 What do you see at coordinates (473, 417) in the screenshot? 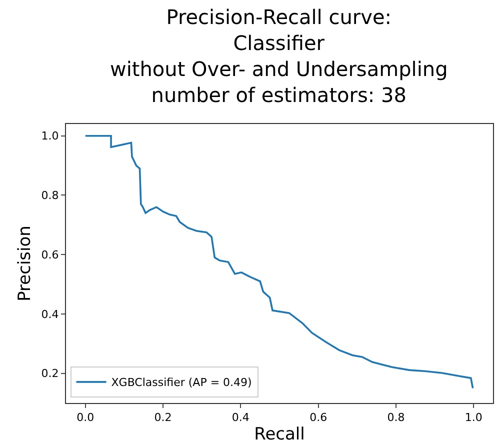
I see `x-tick-label: 1.0` at bounding box center [473, 417].